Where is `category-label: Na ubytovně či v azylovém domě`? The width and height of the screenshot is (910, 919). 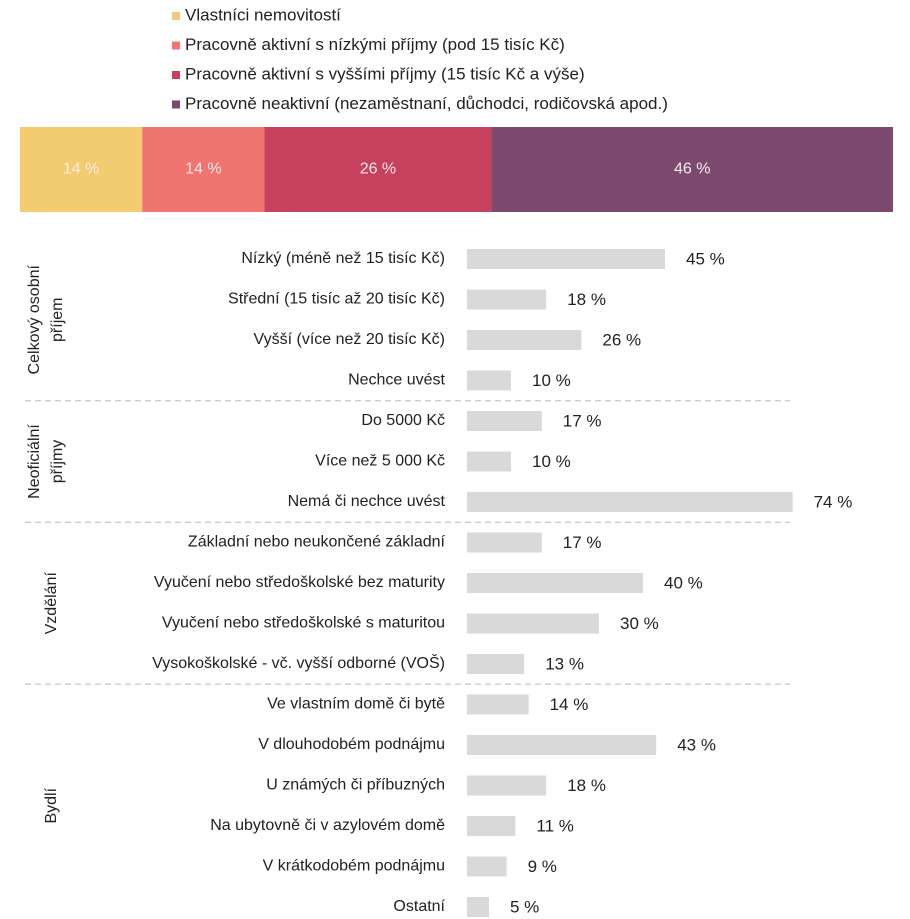 category-label: Na ubytovně či v azylovém domě is located at coordinates (327, 825).